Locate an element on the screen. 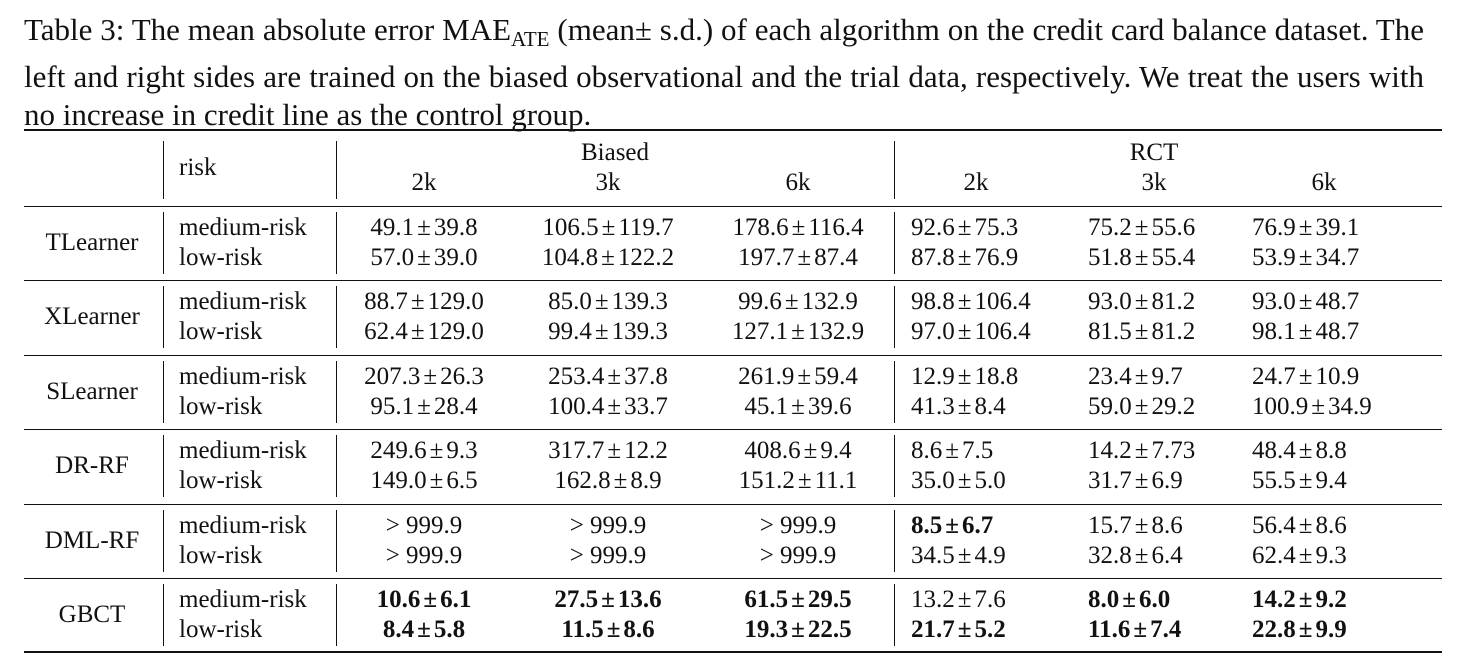 The height and width of the screenshot is (672, 1469). table-cell: 23.4 ±9.7 is located at coordinates (1135, 377).